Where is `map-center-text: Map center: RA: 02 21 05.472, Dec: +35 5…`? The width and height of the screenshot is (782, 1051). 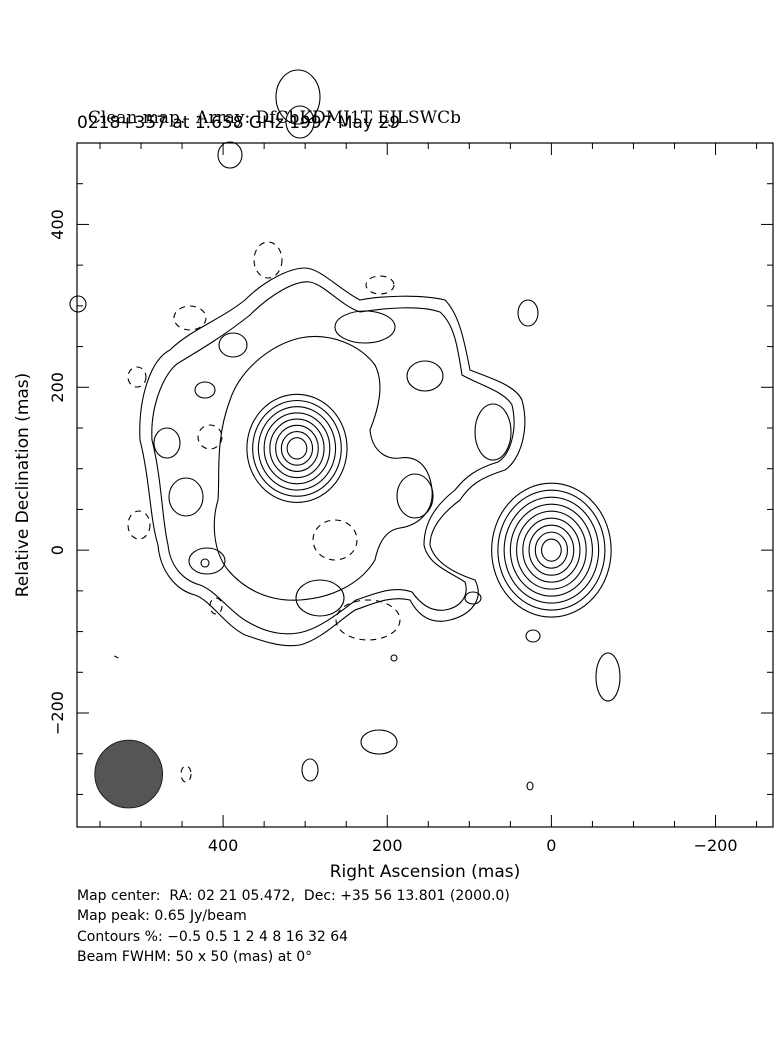
map-center-text: Map center: RA: 02 21 05.472, Dec: +35 5… is located at coordinates (293, 896).